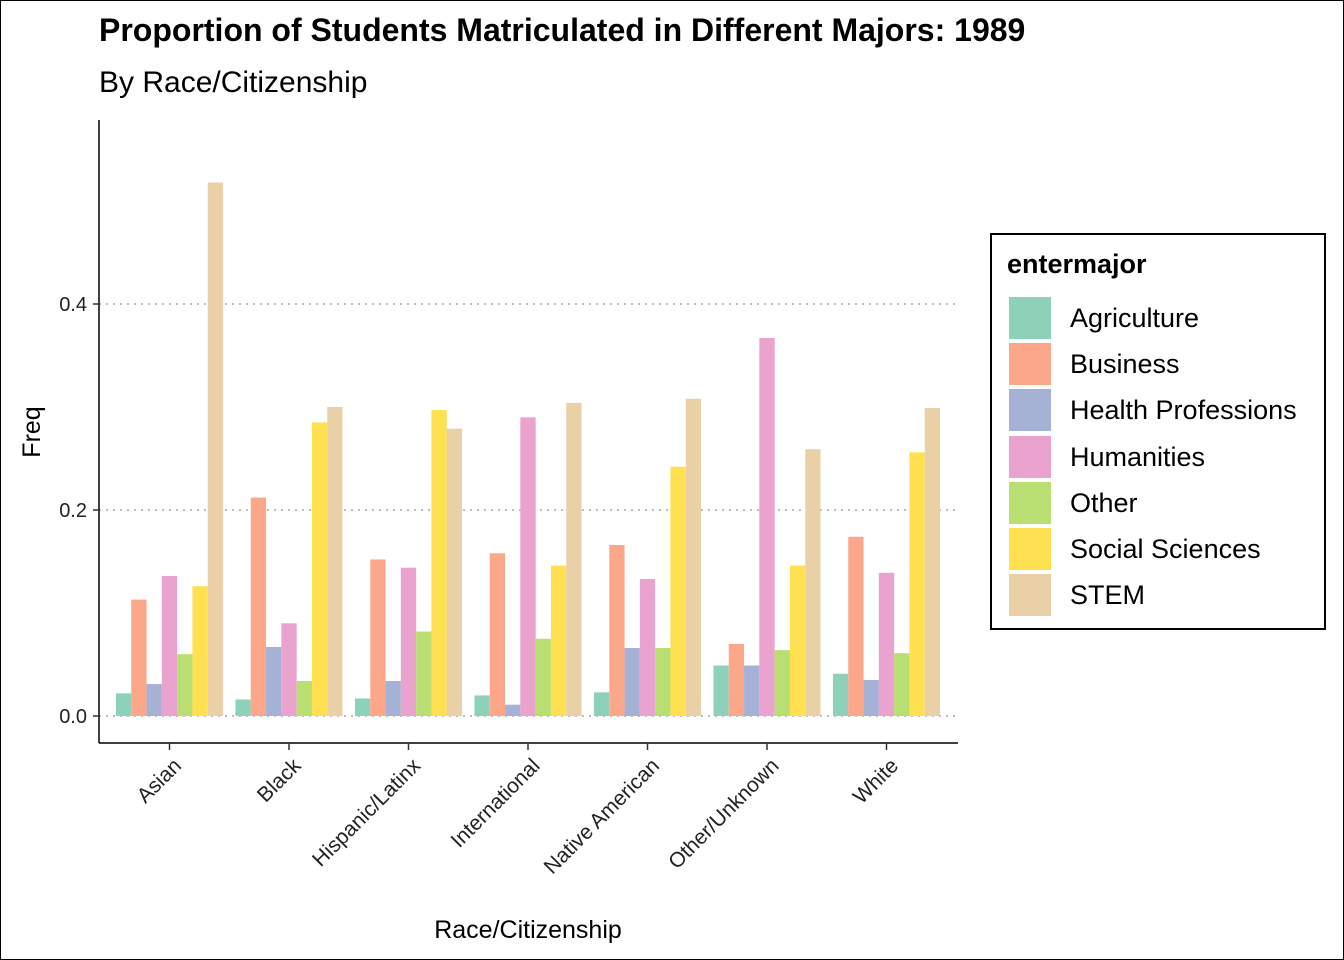 Image resolution: width=1344 pixels, height=960 pixels. I want to click on bar-other-other-unknown, so click(782, 683).